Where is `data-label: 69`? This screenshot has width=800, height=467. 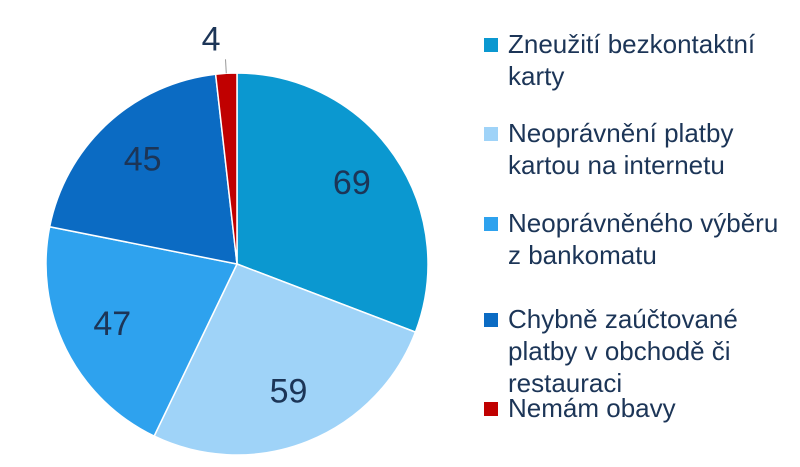
data-label: 69 is located at coordinates (352, 183).